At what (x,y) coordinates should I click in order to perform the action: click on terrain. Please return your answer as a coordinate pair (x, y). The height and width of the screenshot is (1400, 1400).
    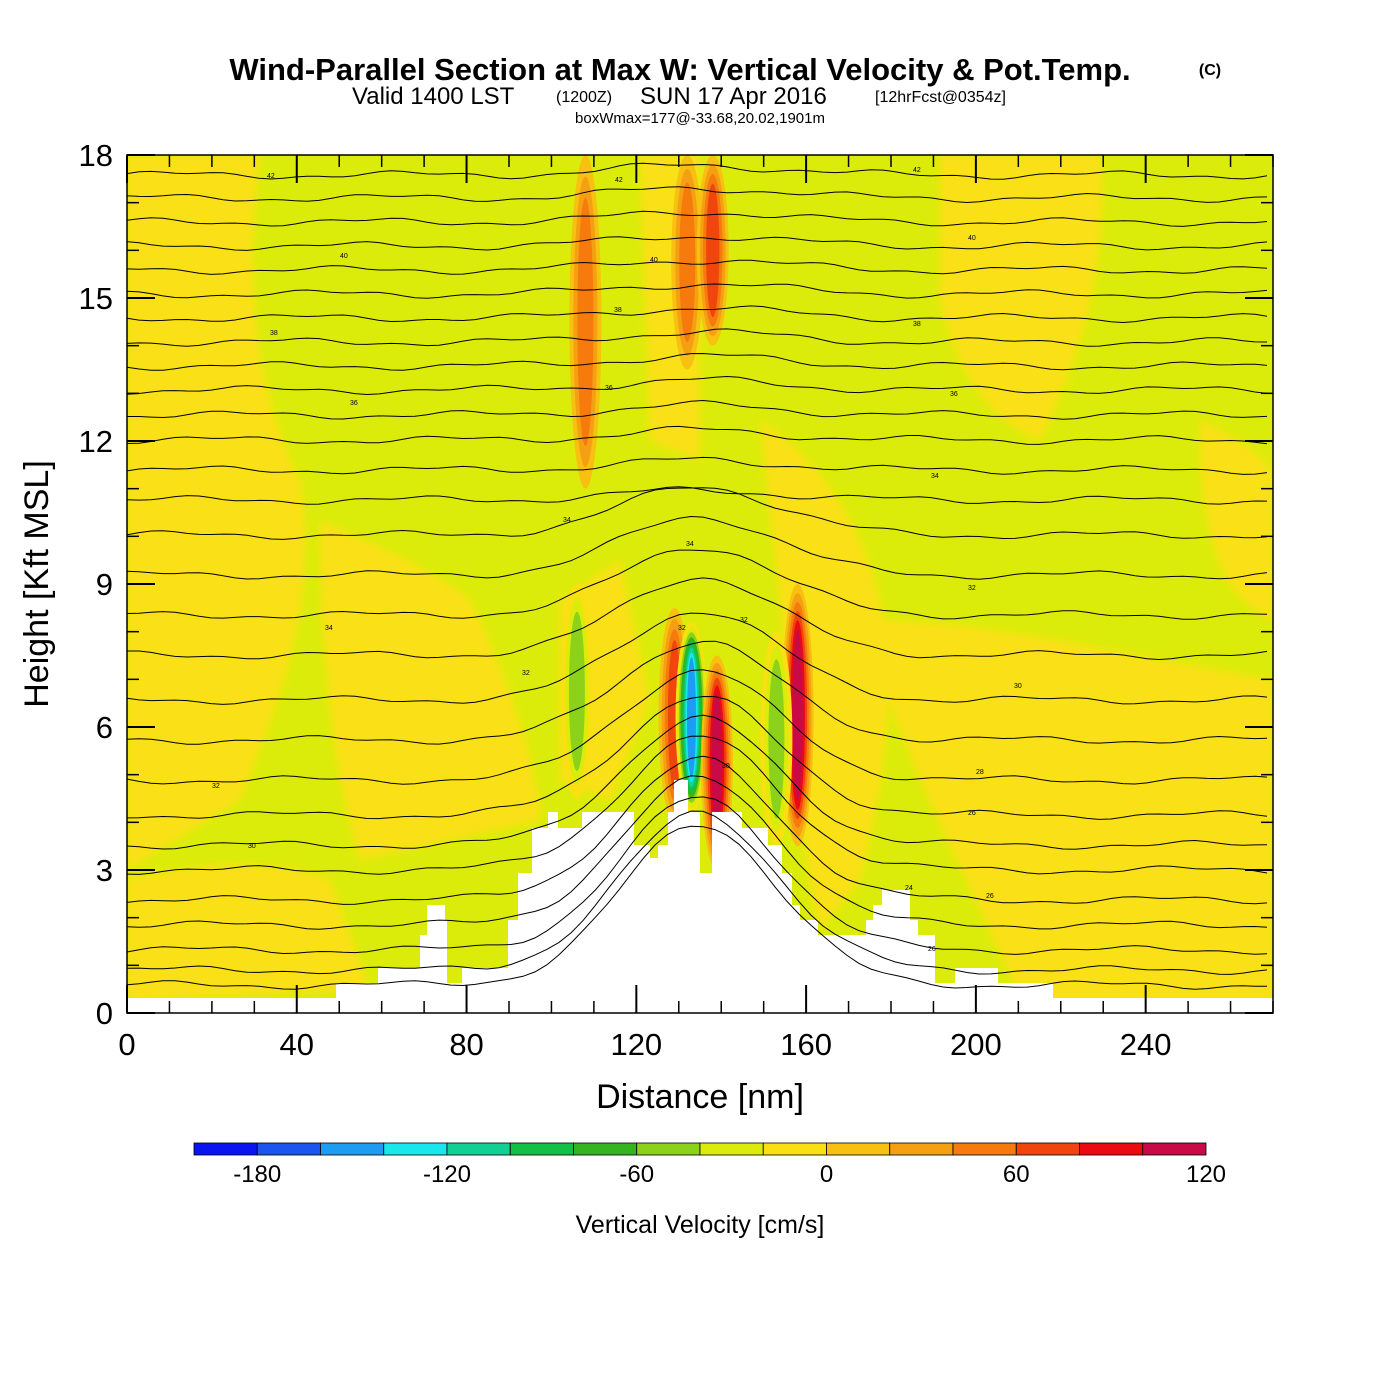
    Looking at the image, I should click on (700, 896).